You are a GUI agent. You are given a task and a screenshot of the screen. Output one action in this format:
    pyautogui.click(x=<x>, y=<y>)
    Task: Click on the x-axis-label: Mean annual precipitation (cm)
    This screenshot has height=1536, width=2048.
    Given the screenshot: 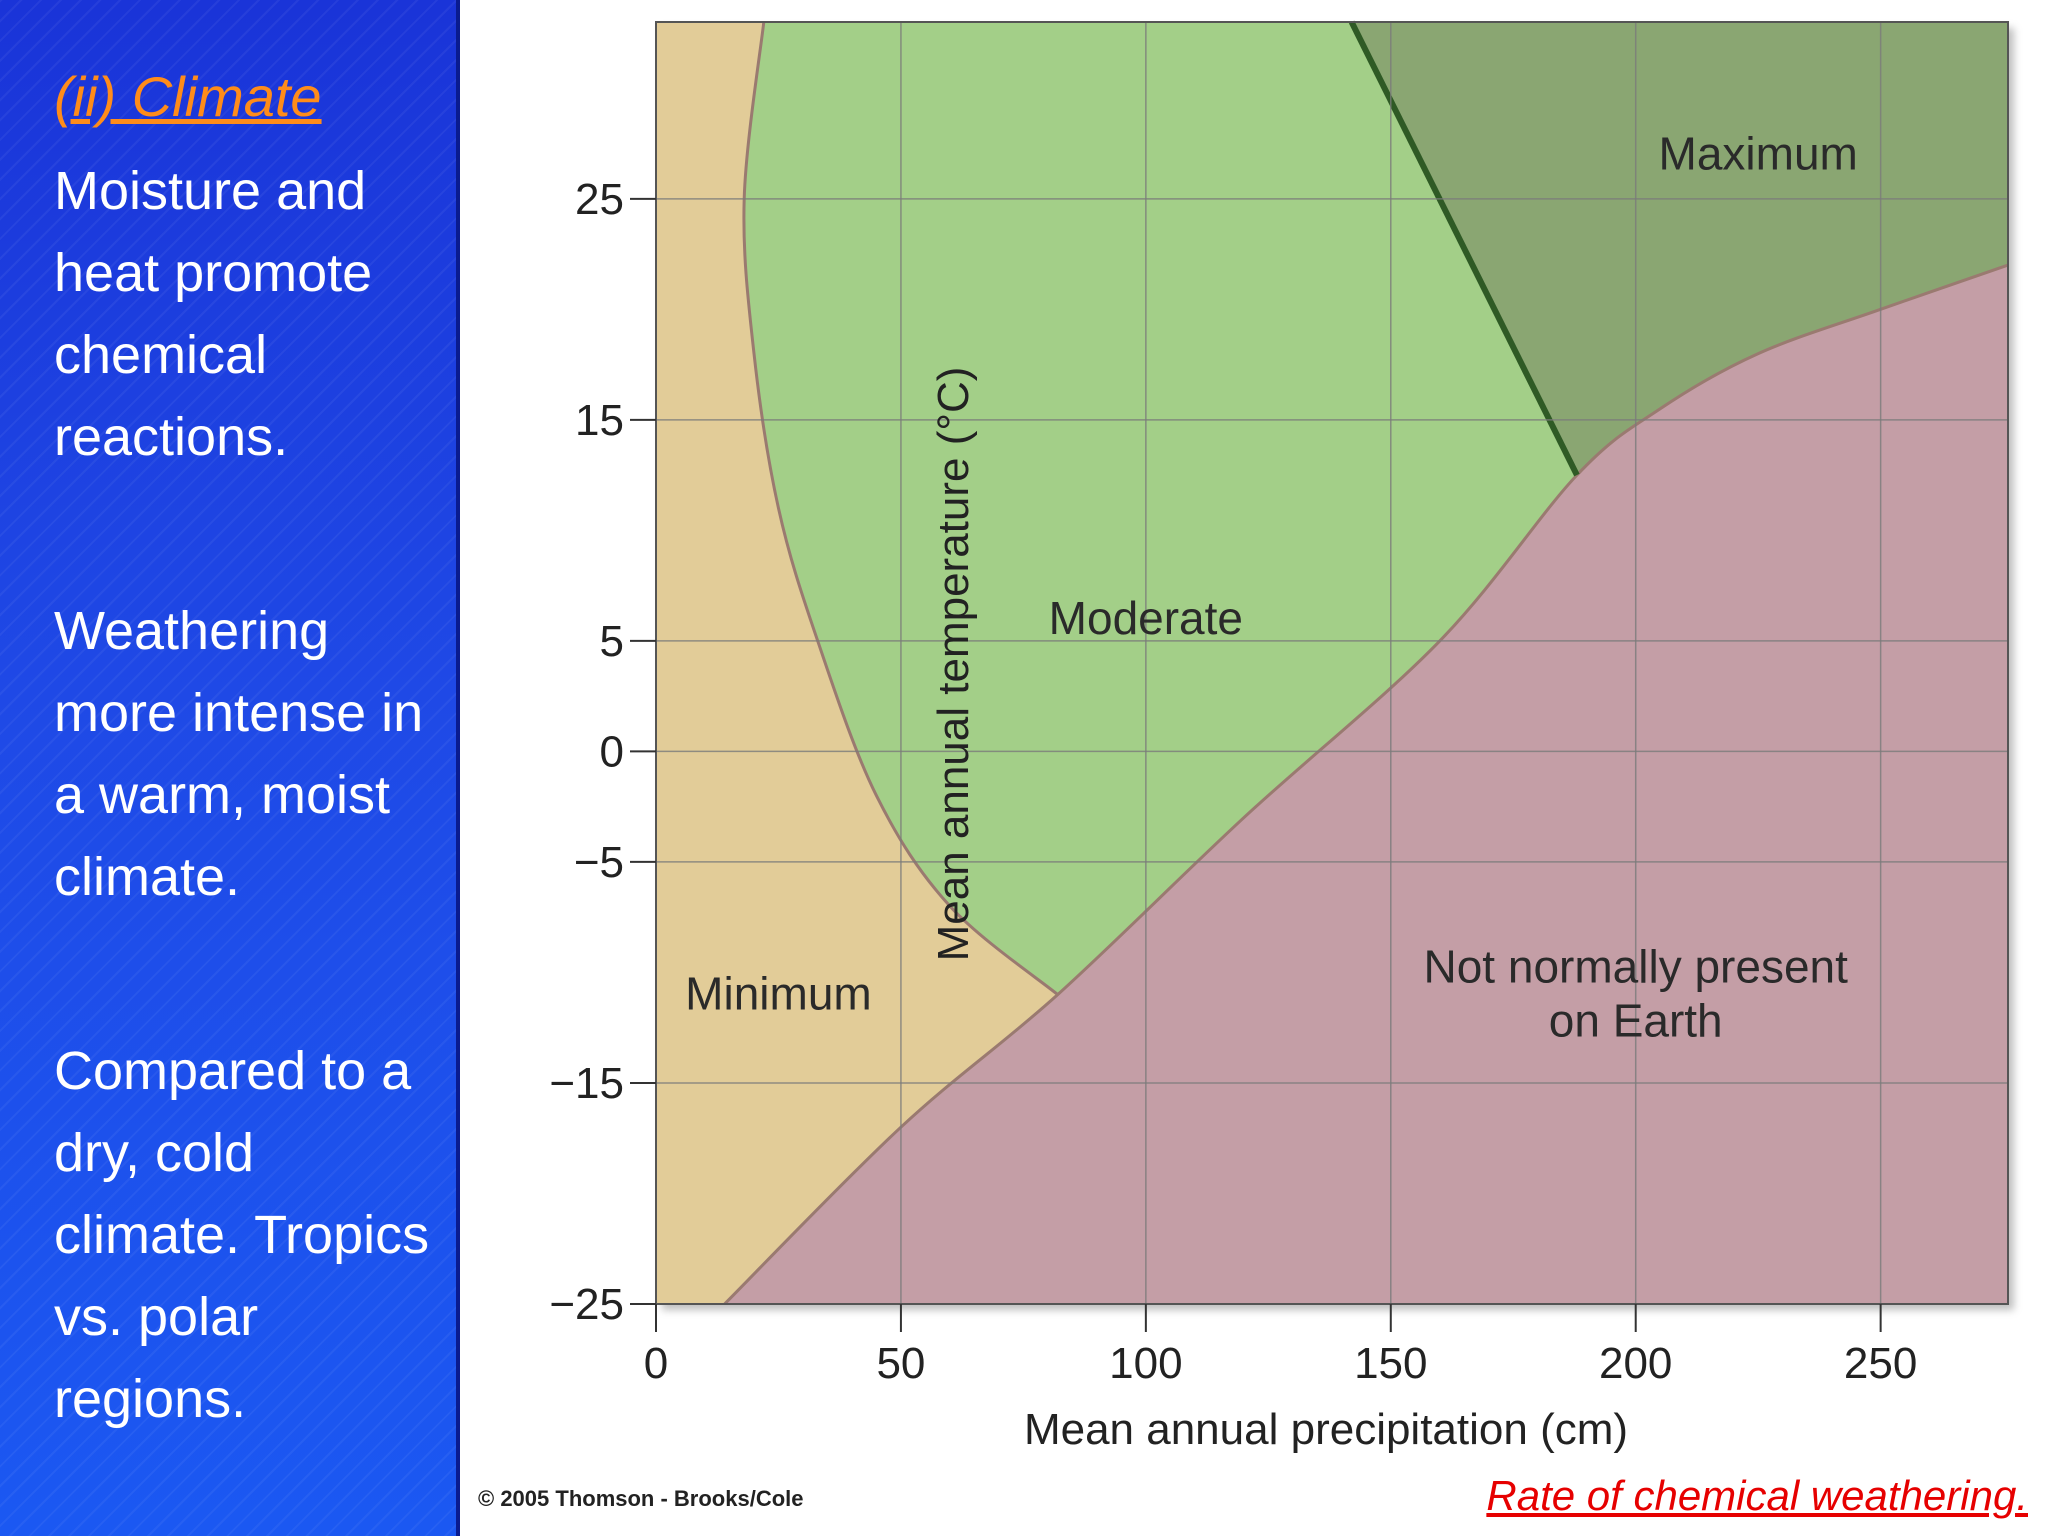 What is the action you would take?
    pyautogui.click(x=1326, y=1429)
    